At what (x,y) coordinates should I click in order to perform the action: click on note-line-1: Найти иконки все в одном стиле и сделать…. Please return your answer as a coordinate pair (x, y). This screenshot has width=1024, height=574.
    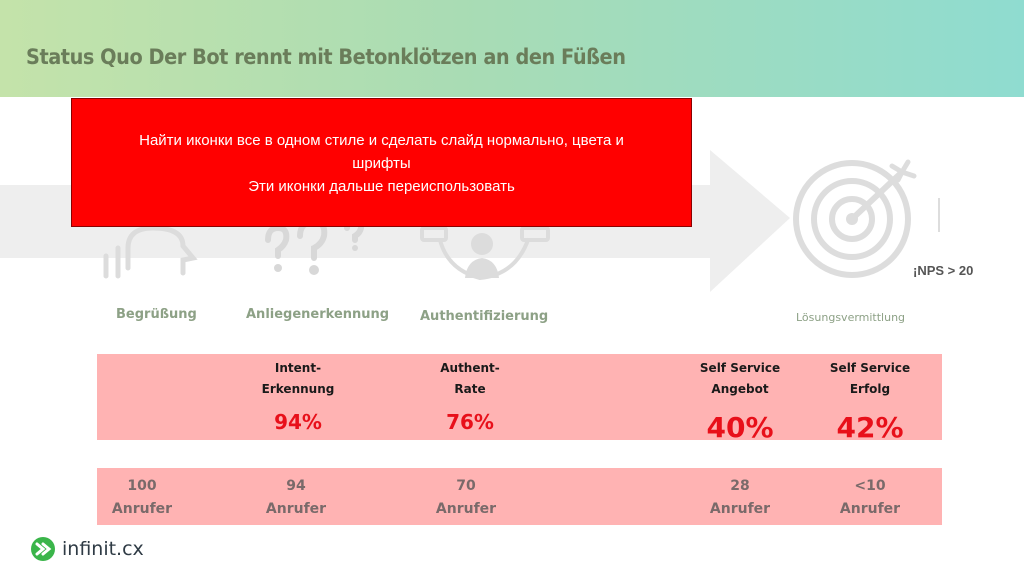
    Looking at the image, I should click on (381, 140).